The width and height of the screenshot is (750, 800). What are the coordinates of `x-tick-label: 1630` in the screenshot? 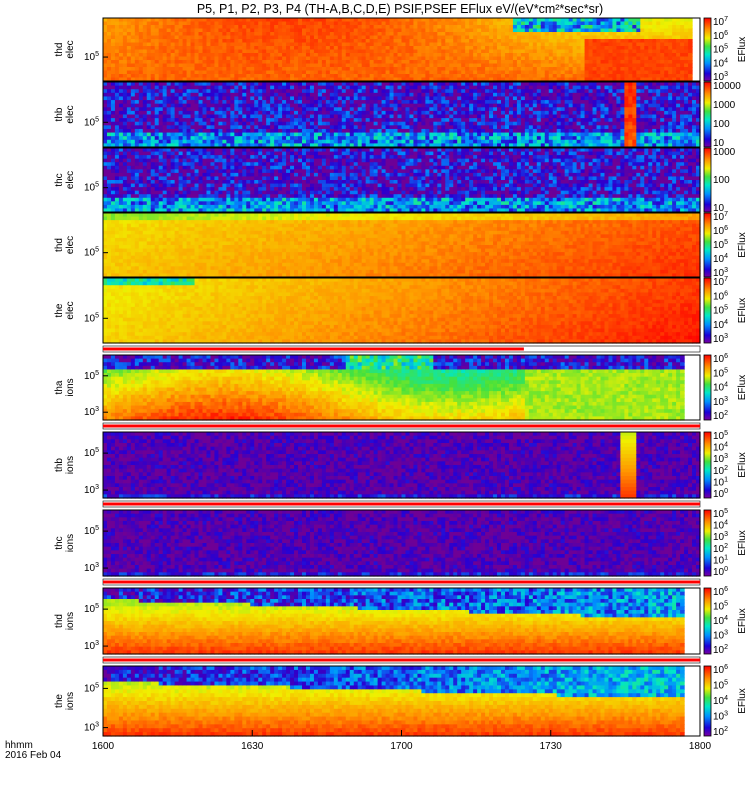 It's located at (252, 746).